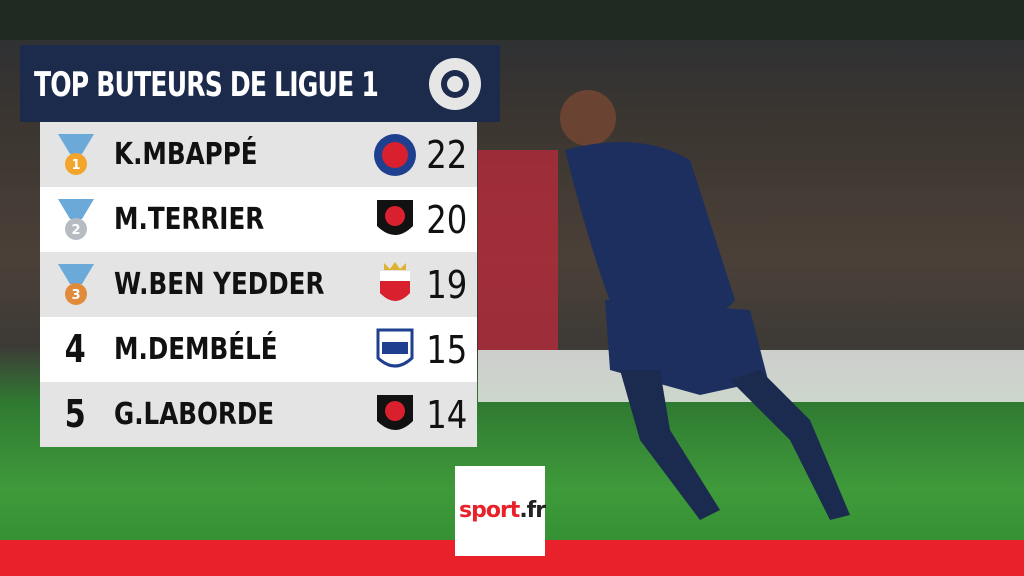 The image size is (1024, 576). Describe the element at coordinates (455, 84) in the screenshot. I see `ligue1-logo` at that location.